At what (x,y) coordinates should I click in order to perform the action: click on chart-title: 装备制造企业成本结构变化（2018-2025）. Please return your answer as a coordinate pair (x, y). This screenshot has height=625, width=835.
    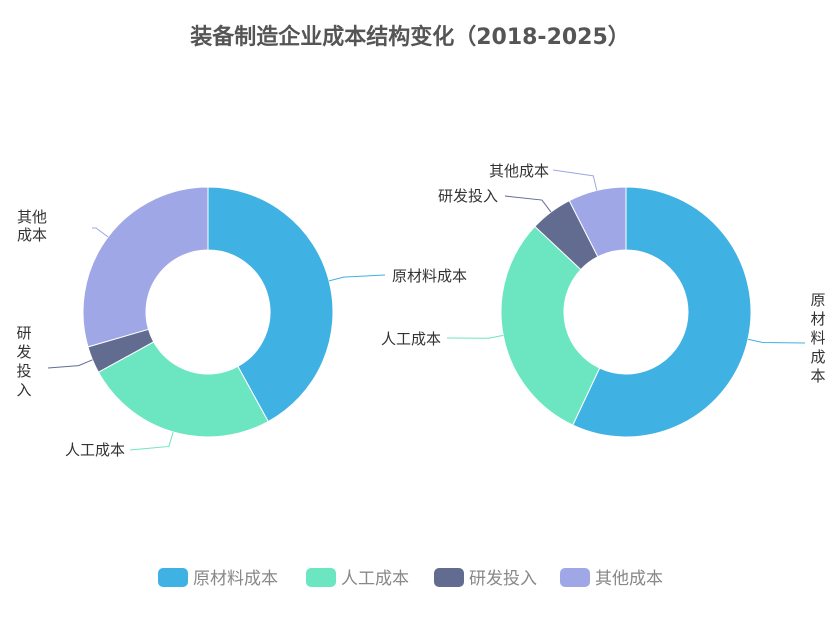
    Looking at the image, I should click on (410, 37).